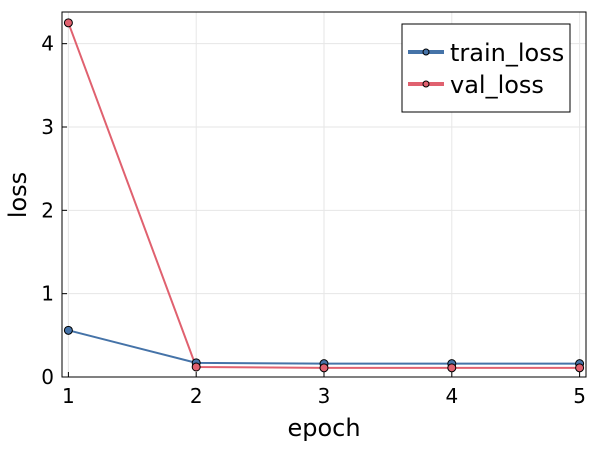  I want to click on x-tick-label: 3, so click(324, 396).